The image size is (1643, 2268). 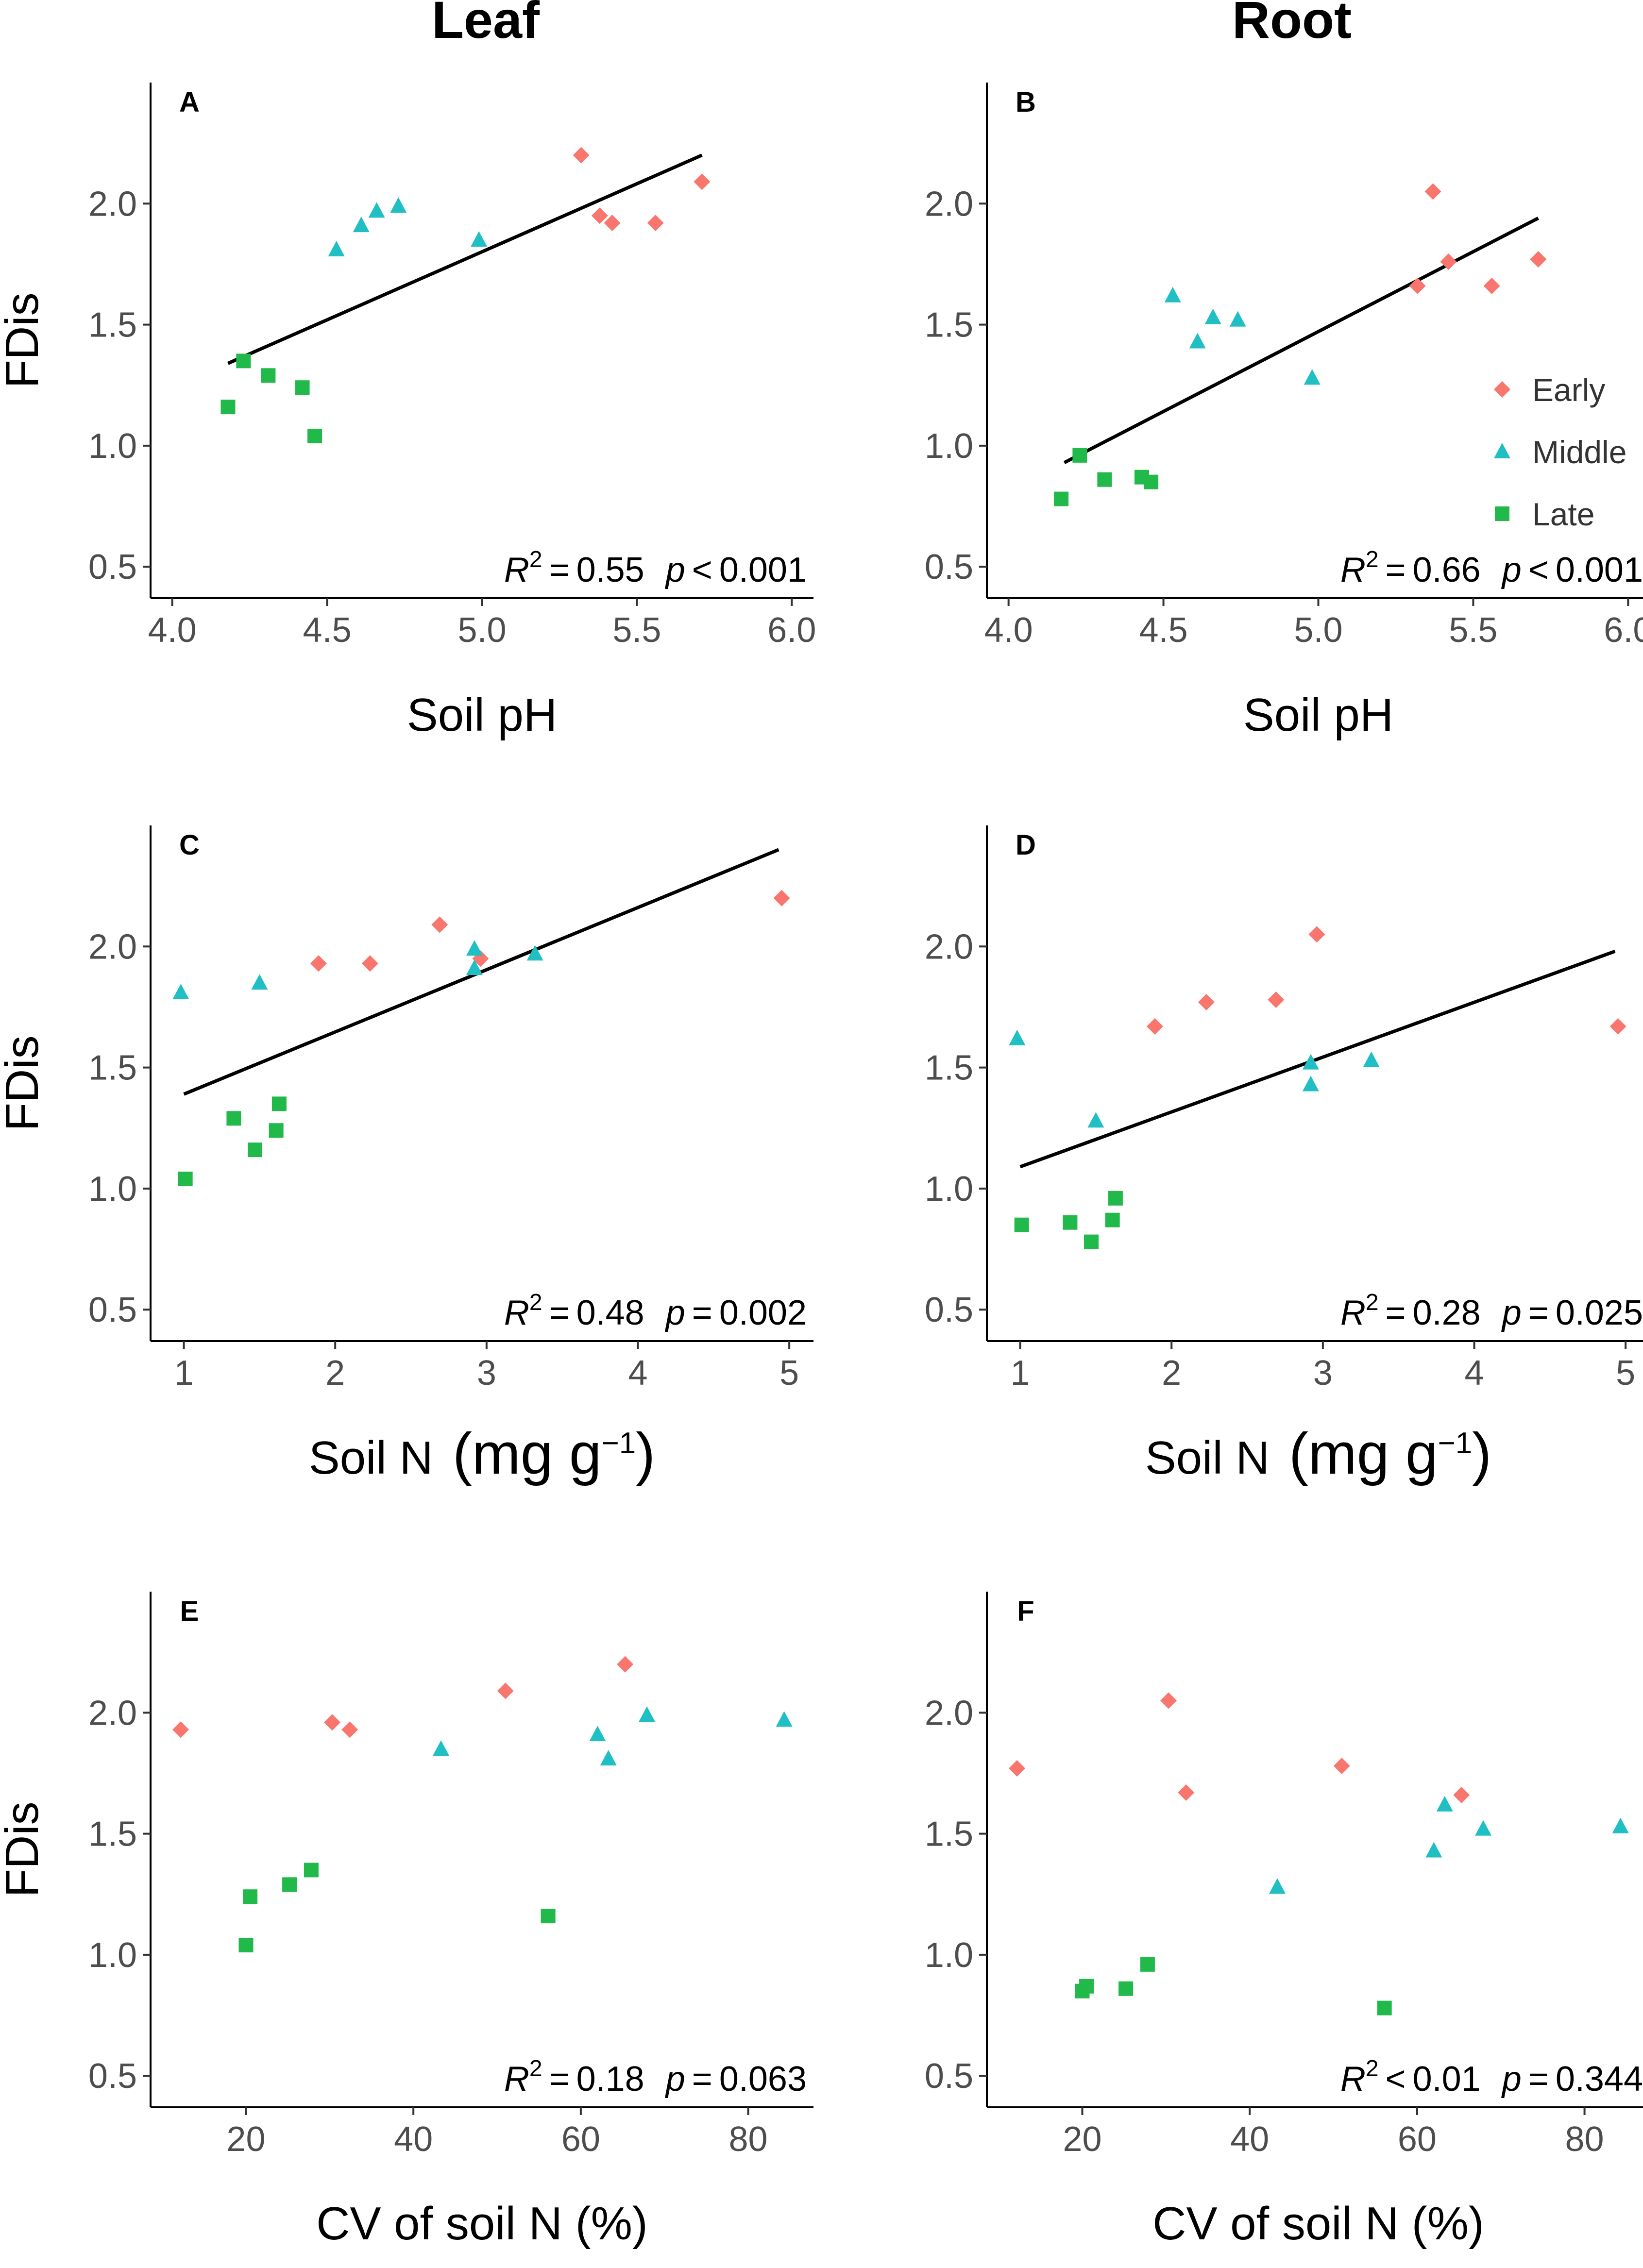 What do you see at coordinates (1599, 2079) in the screenshot?
I see `stat-p-value: 0.344` at bounding box center [1599, 2079].